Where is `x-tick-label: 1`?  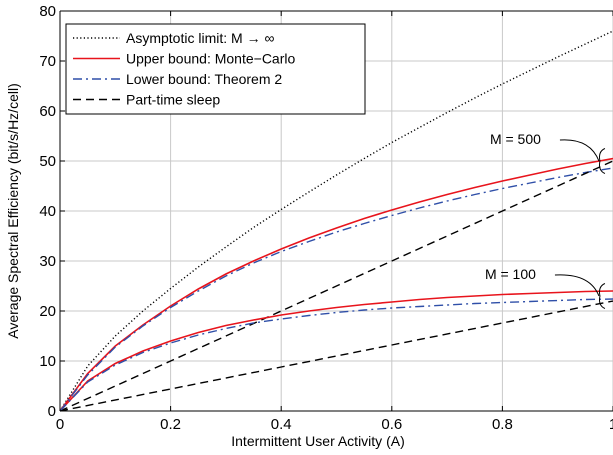
x-tick-label: 1 is located at coordinates (611, 424).